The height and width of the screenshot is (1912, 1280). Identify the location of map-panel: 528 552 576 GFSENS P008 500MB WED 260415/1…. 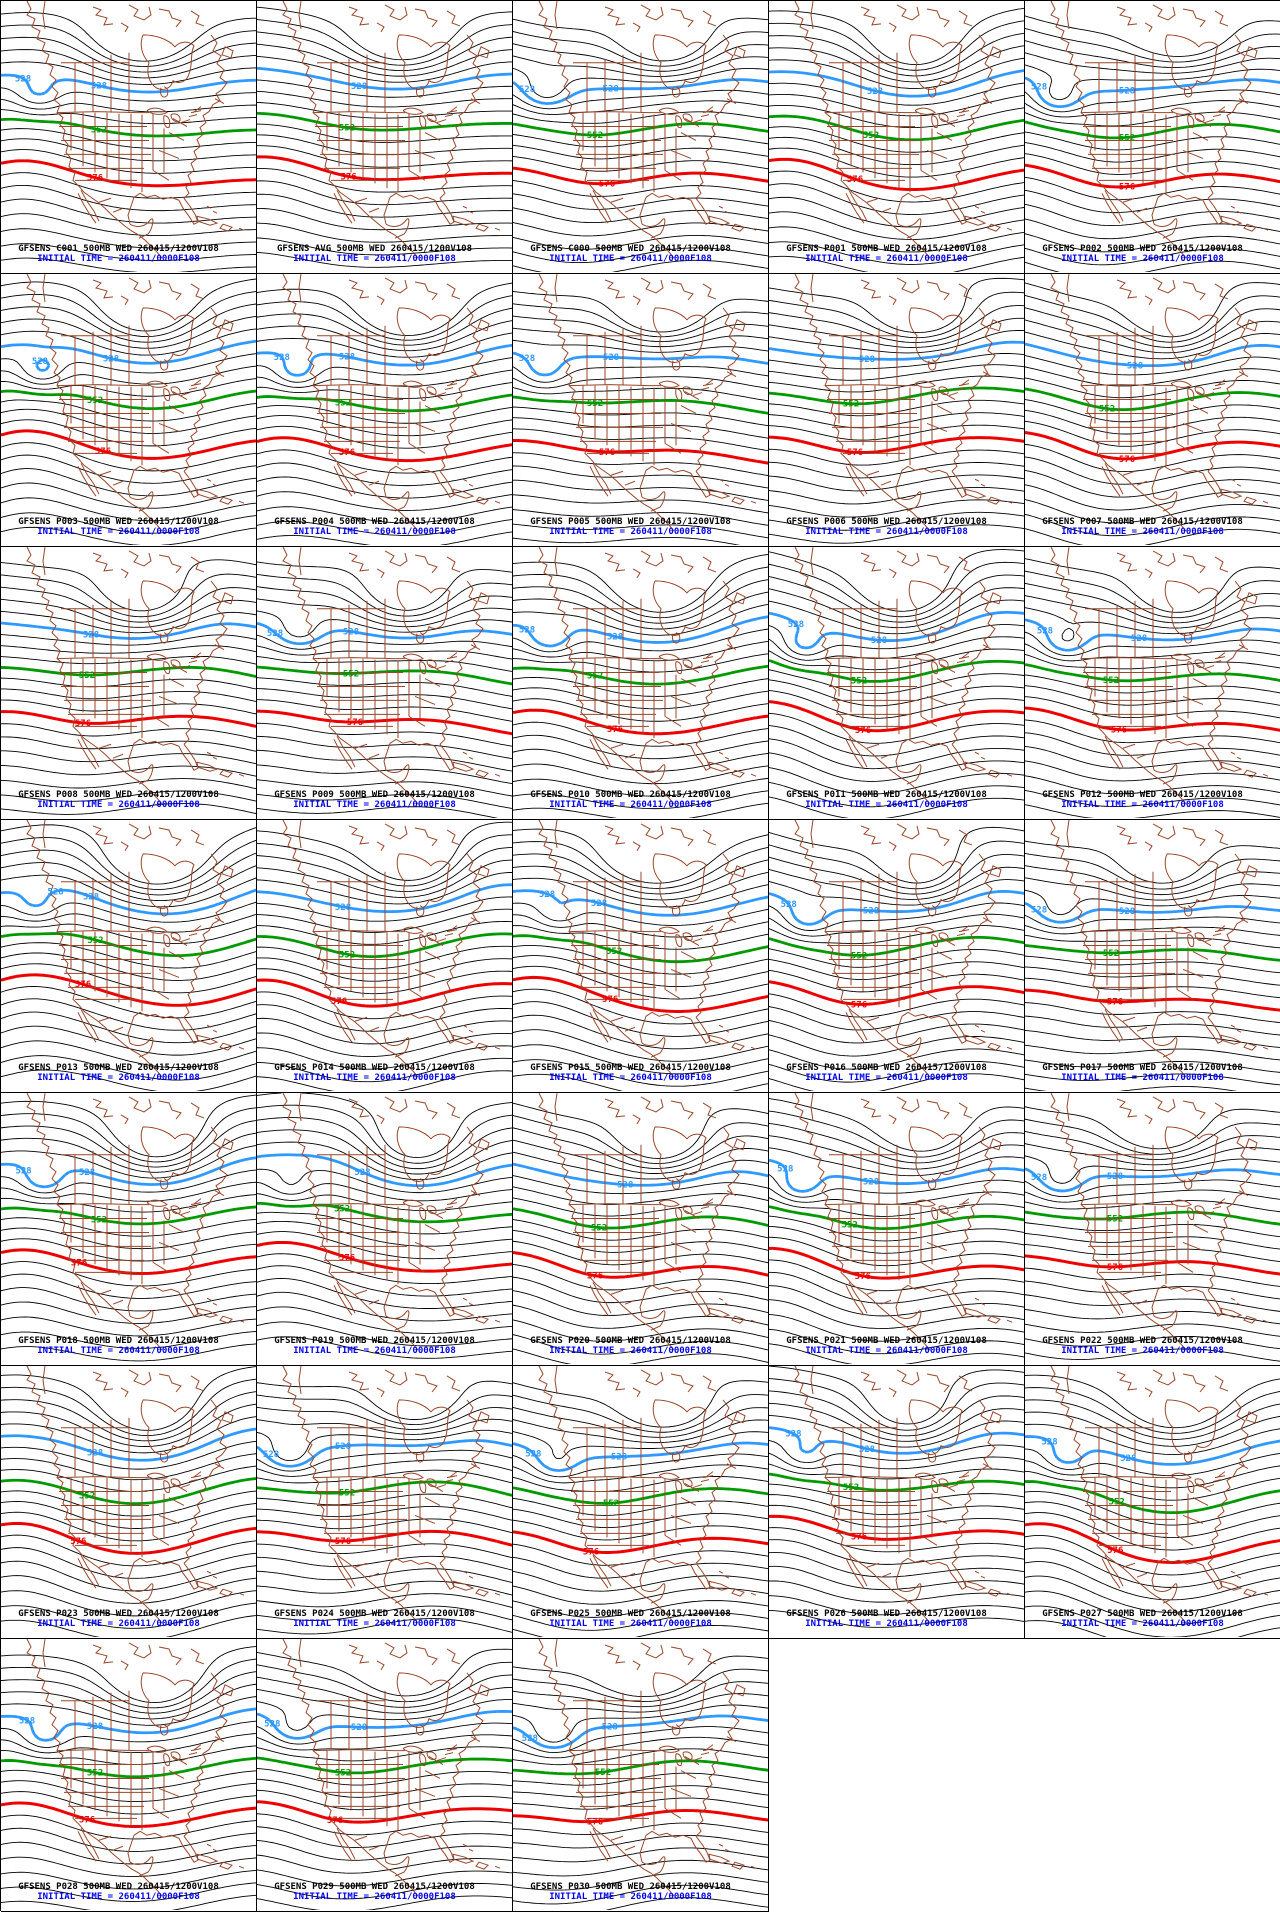
(129, 683).